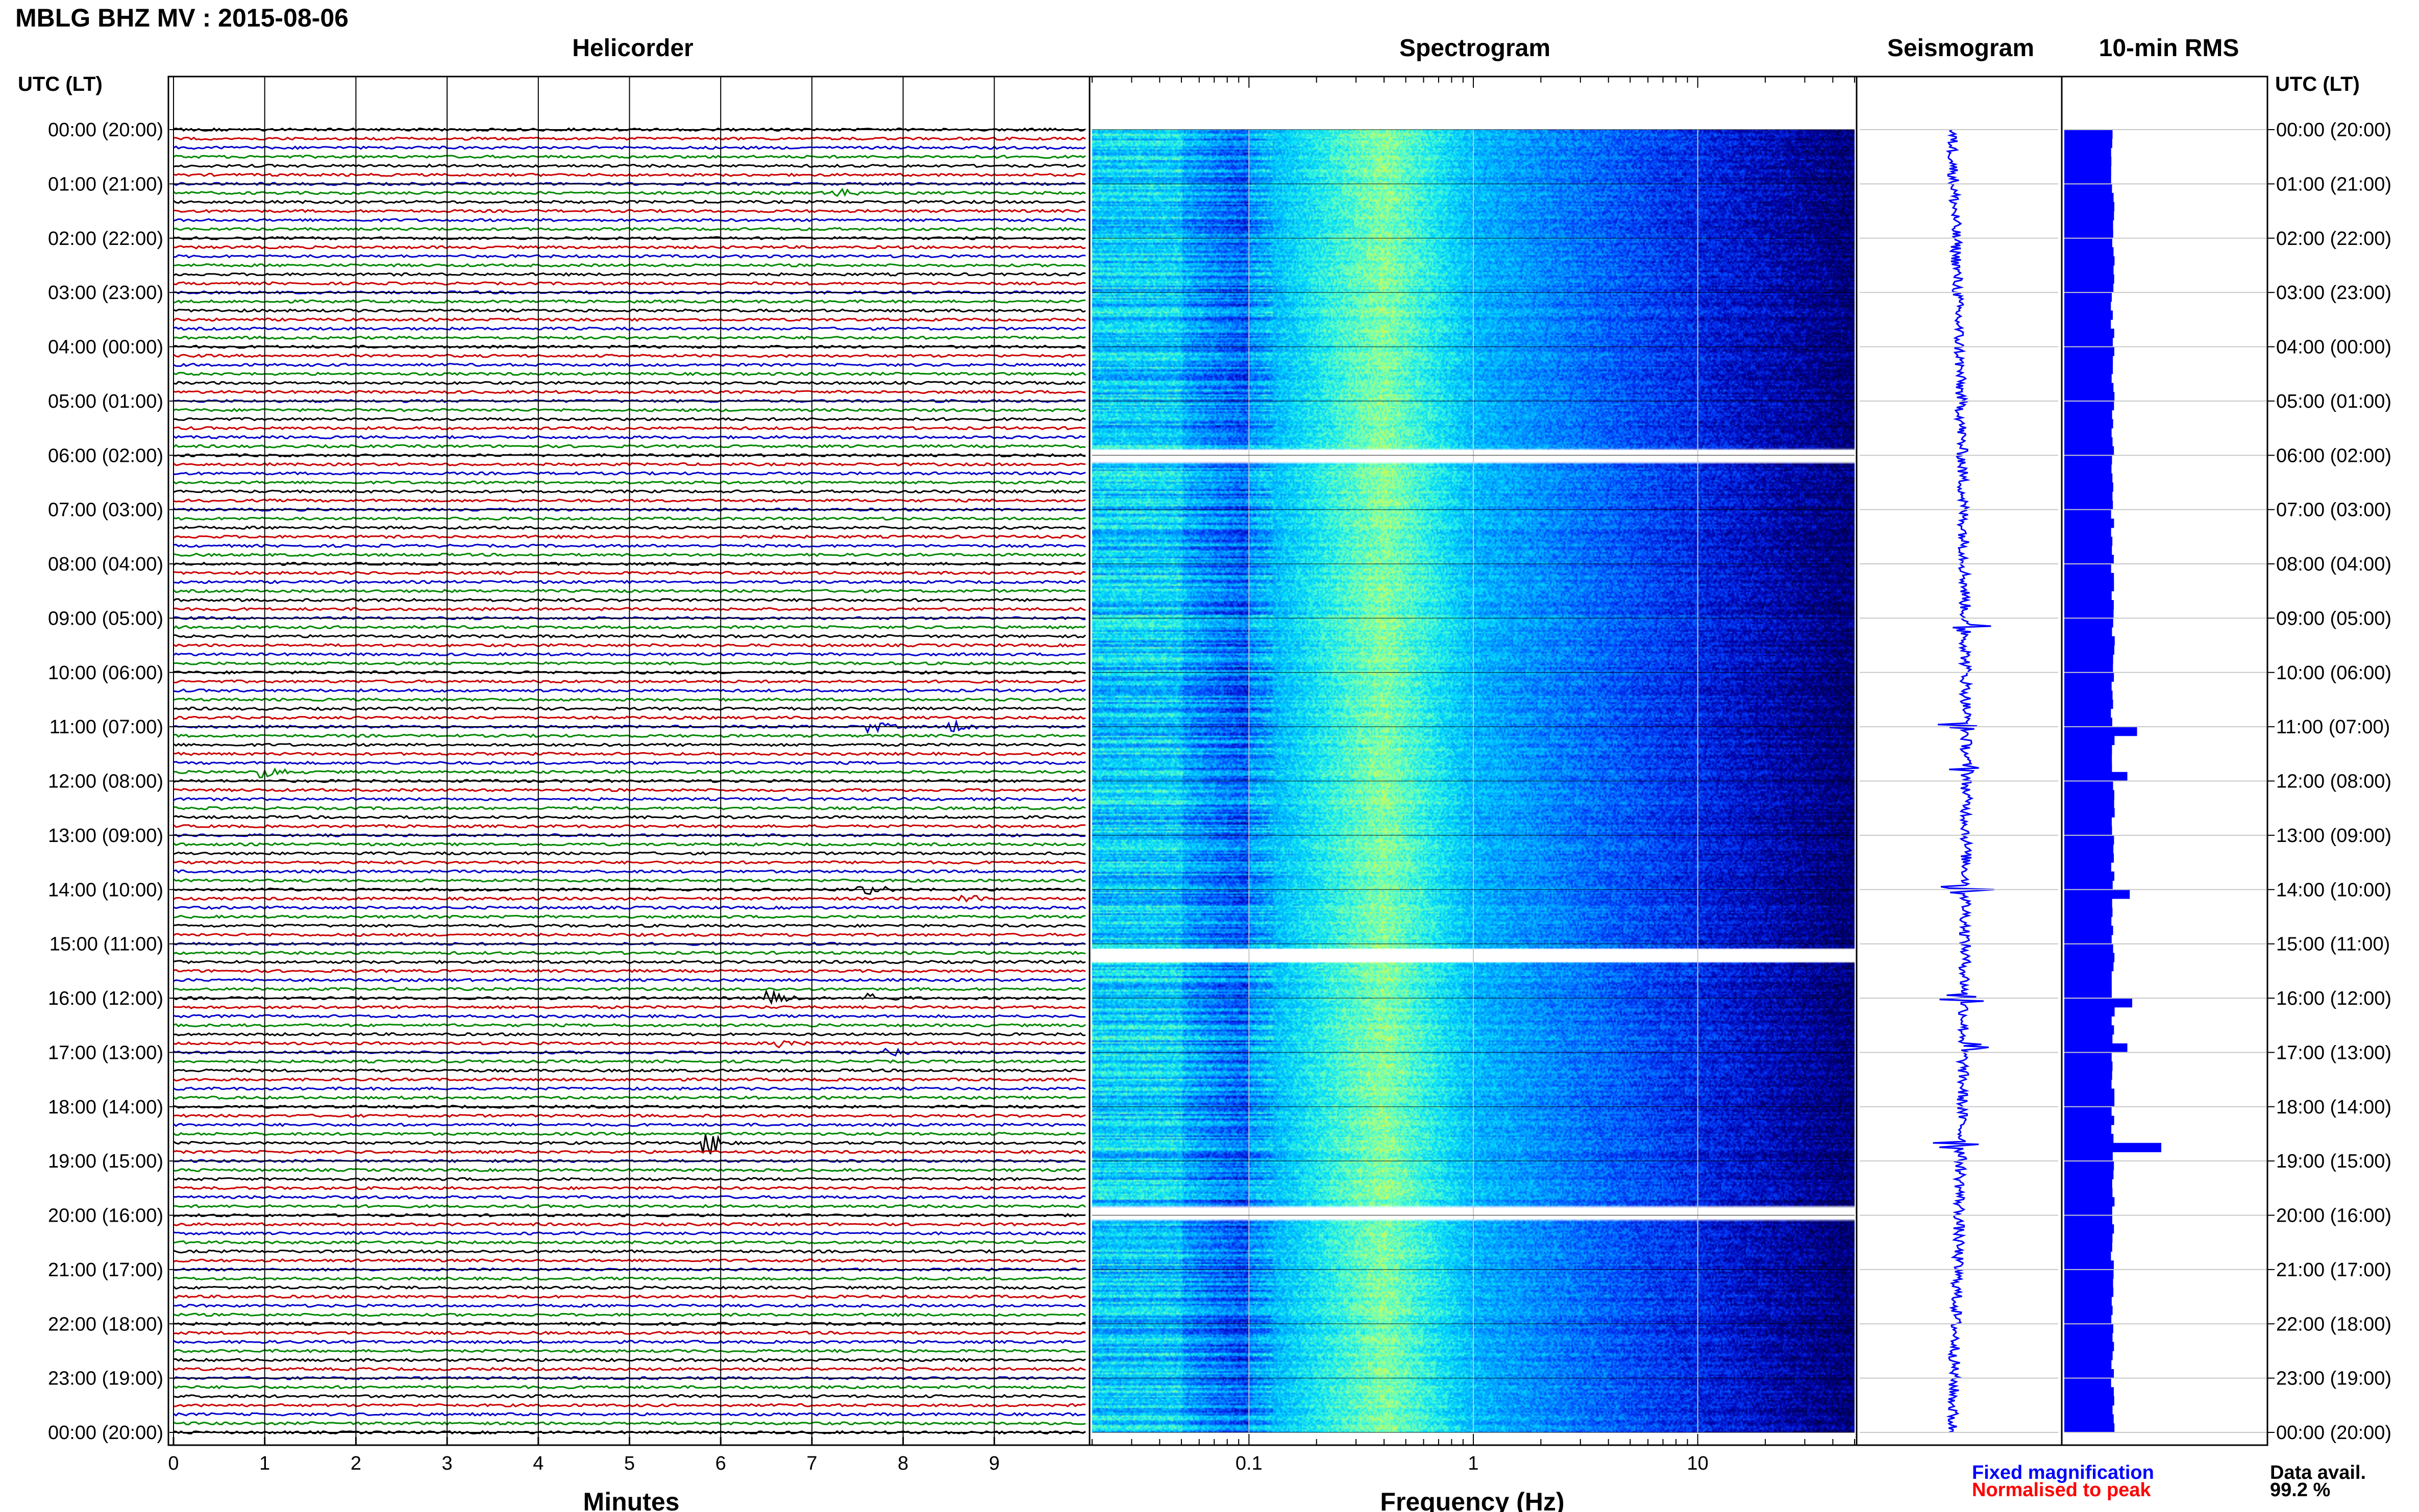  I want to click on helicorder-title: Helicorder, so click(632, 48).